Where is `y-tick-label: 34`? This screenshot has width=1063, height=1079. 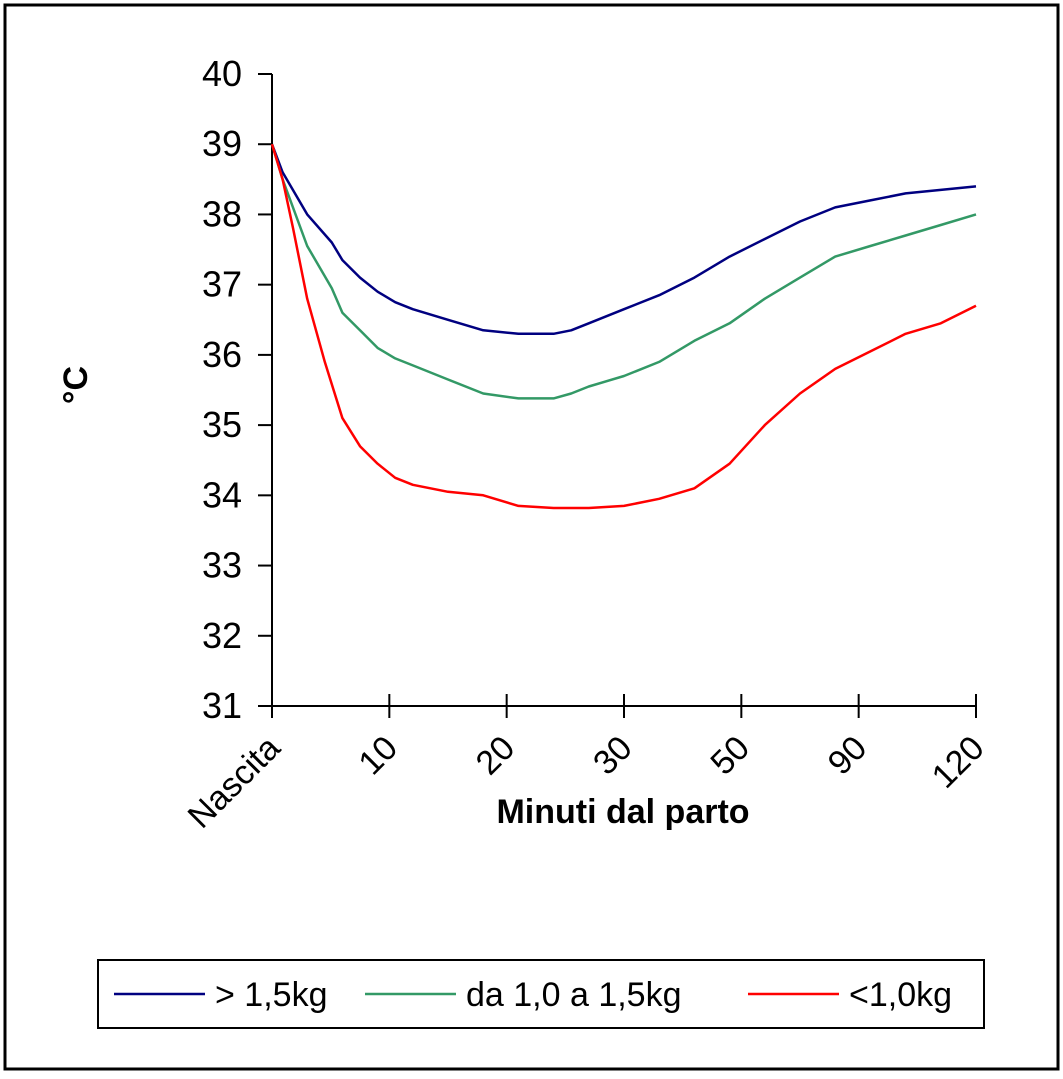
y-tick-label: 34 is located at coordinates (222, 494).